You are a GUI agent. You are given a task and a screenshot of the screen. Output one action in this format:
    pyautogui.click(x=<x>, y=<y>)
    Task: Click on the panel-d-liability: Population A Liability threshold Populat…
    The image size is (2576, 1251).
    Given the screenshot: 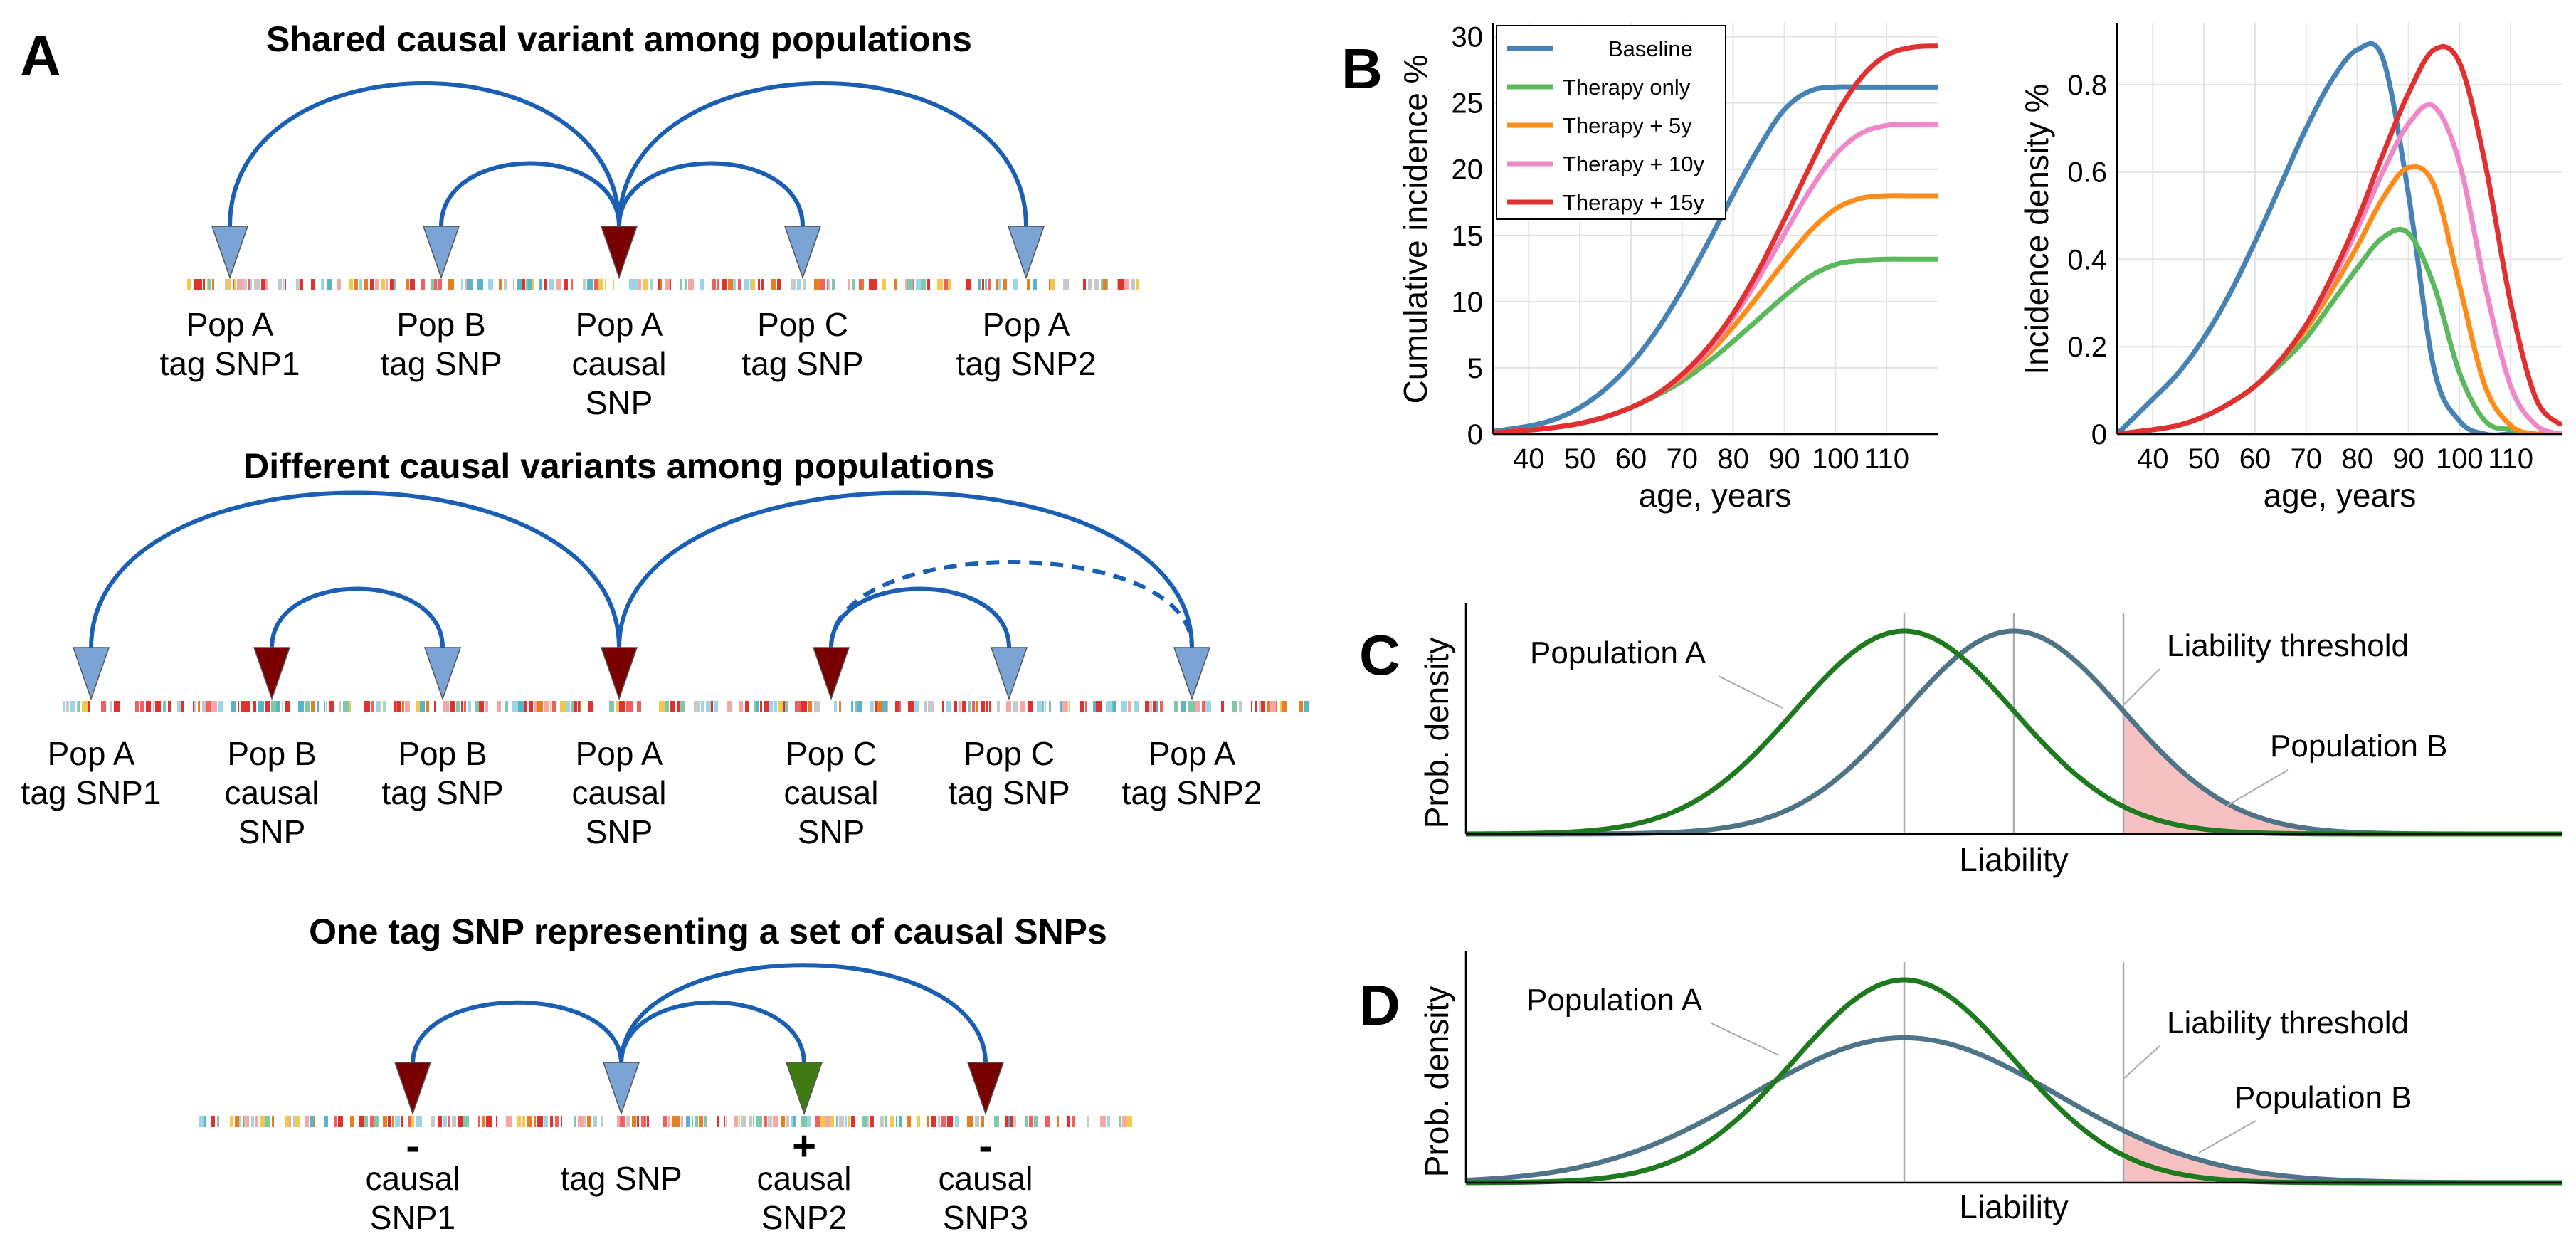 What is the action you would take?
    pyautogui.click(x=1990, y=1088)
    